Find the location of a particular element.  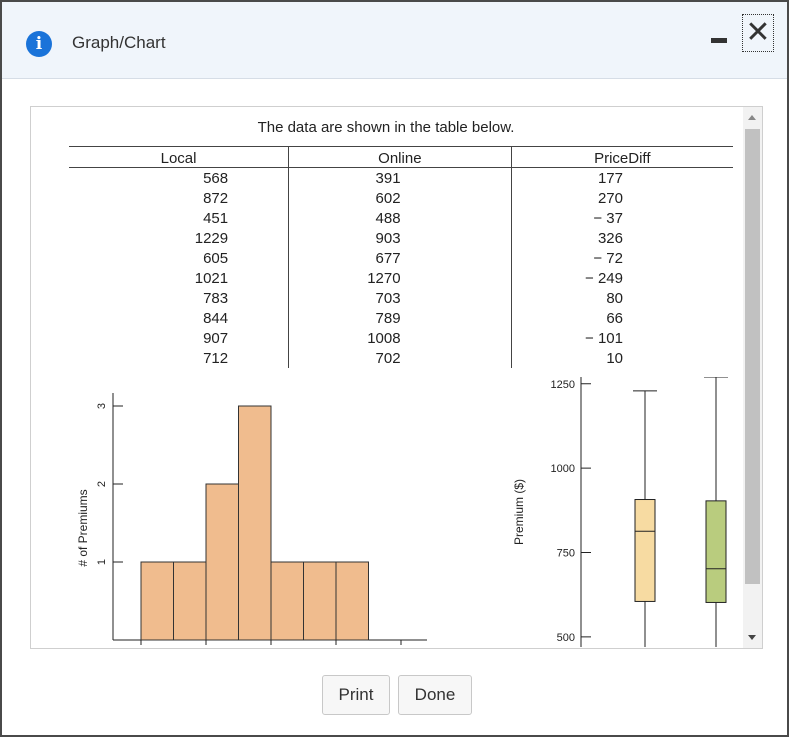

cell-local: 1021 is located at coordinates (211, 278).